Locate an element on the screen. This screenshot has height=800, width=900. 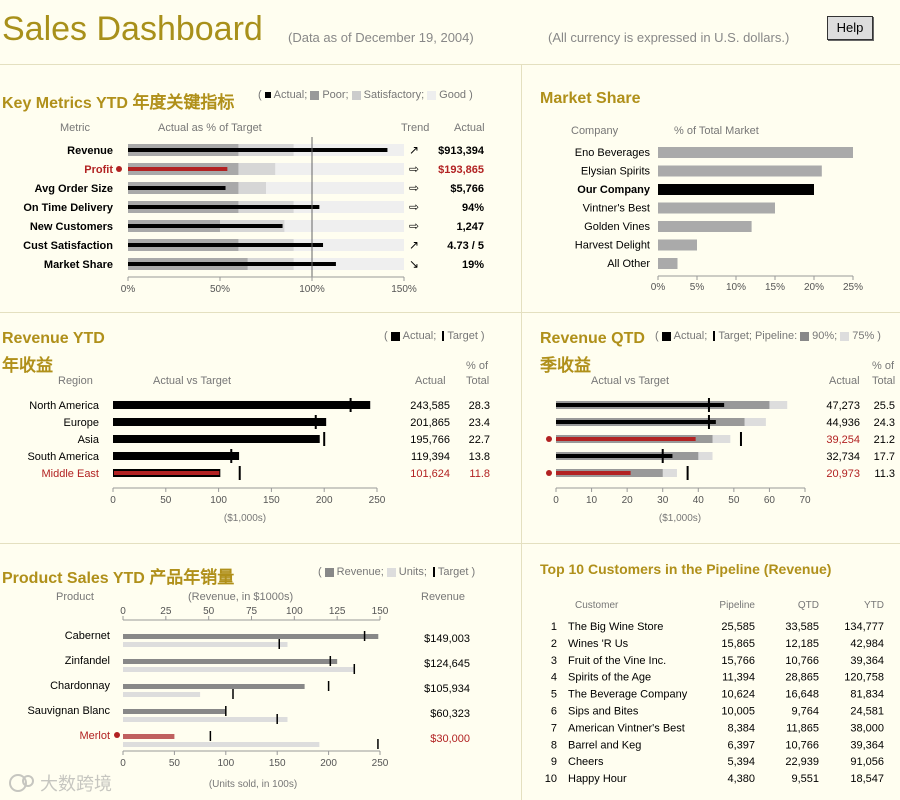
actual-value: 1,247 is located at coordinates (470, 227).